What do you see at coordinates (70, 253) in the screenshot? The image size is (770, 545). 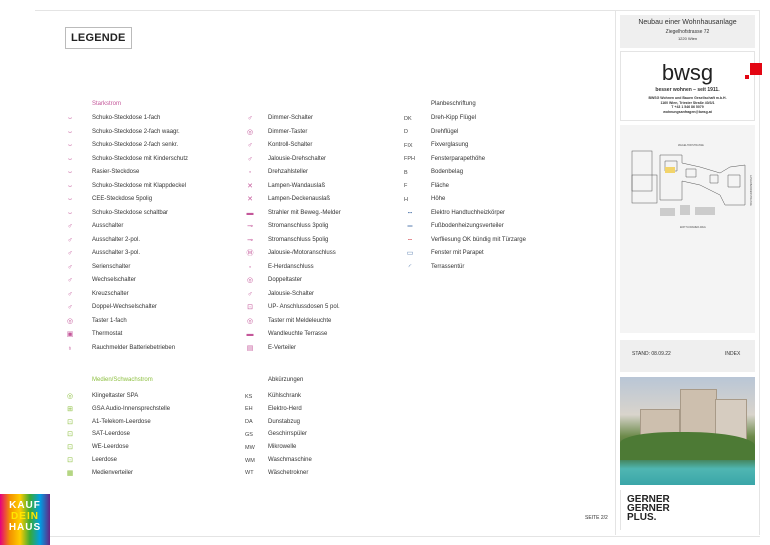 I see `switch-3pol-icon: ♂` at bounding box center [70, 253].